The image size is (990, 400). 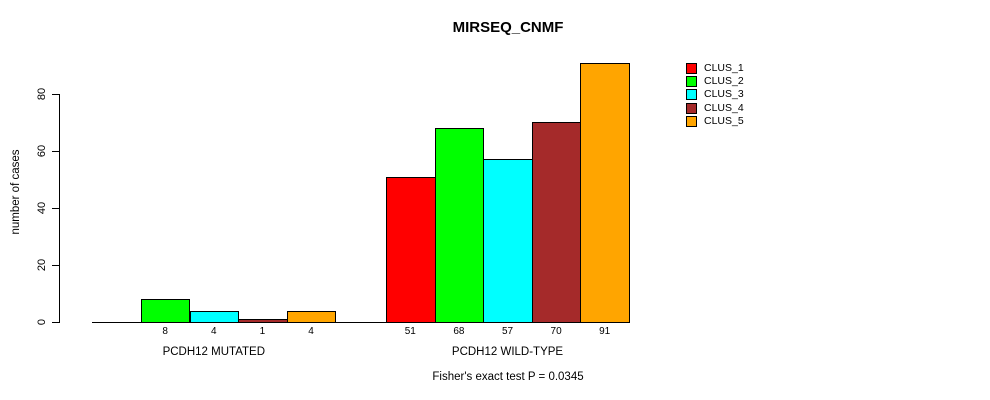 I want to click on legend-label-clus_1: CLUS_1, so click(x=724, y=68).